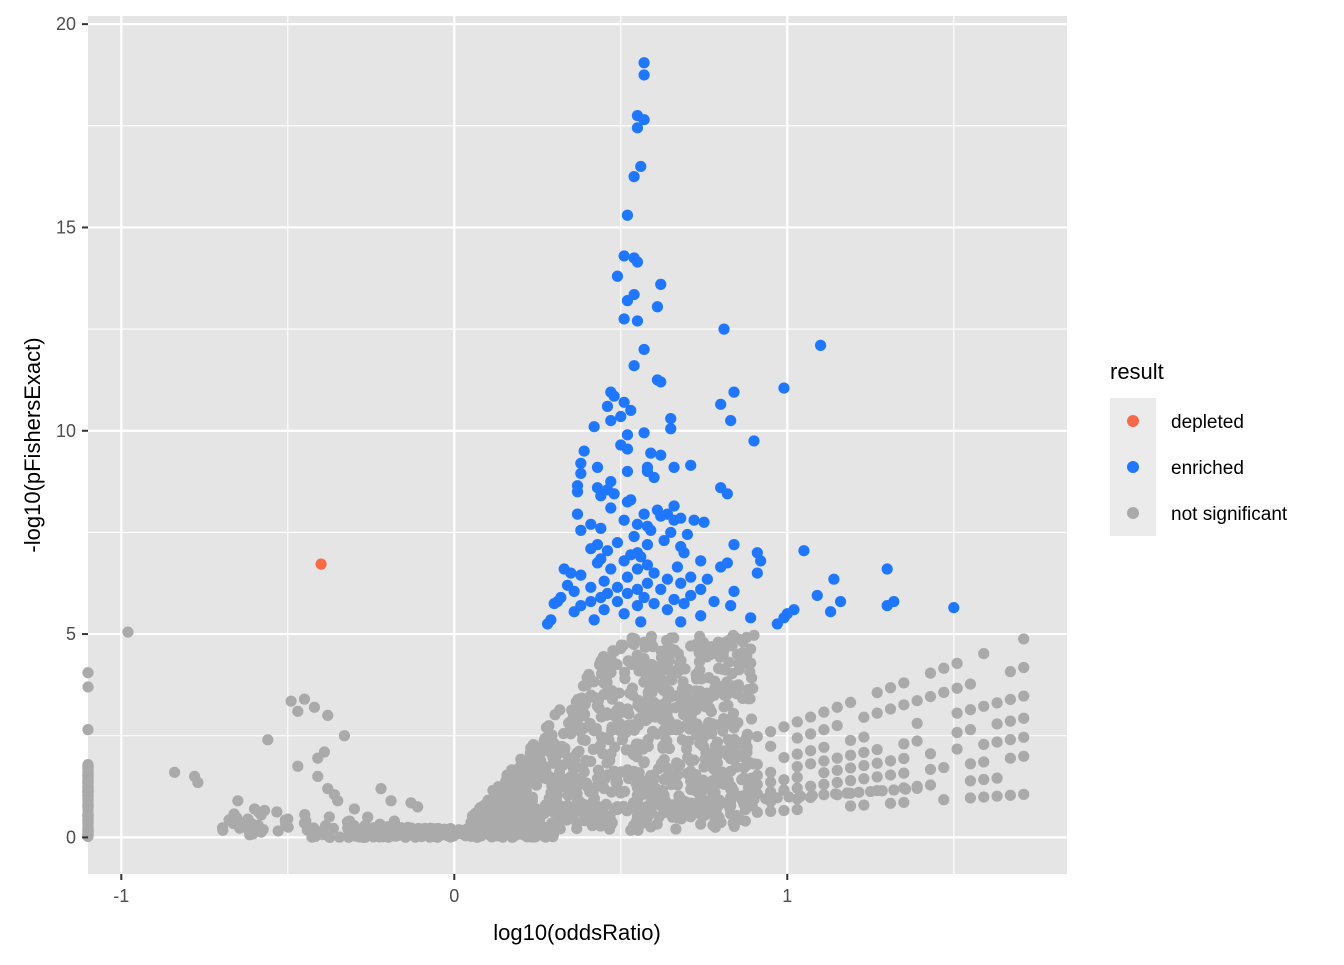  What do you see at coordinates (1133, 513) in the screenshot?
I see `legend-swatch` at bounding box center [1133, 513].